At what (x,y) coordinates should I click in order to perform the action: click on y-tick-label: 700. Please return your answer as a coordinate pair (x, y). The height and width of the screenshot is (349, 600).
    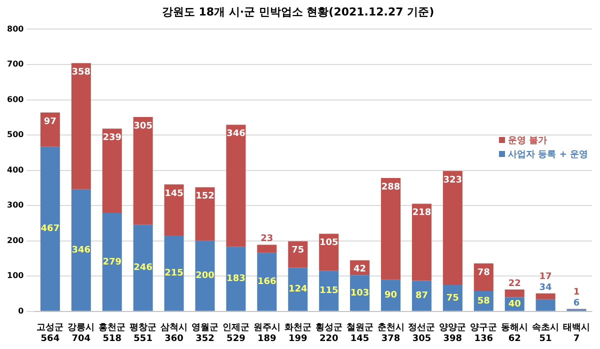
    Looking at the image, I should click on (15, 64).